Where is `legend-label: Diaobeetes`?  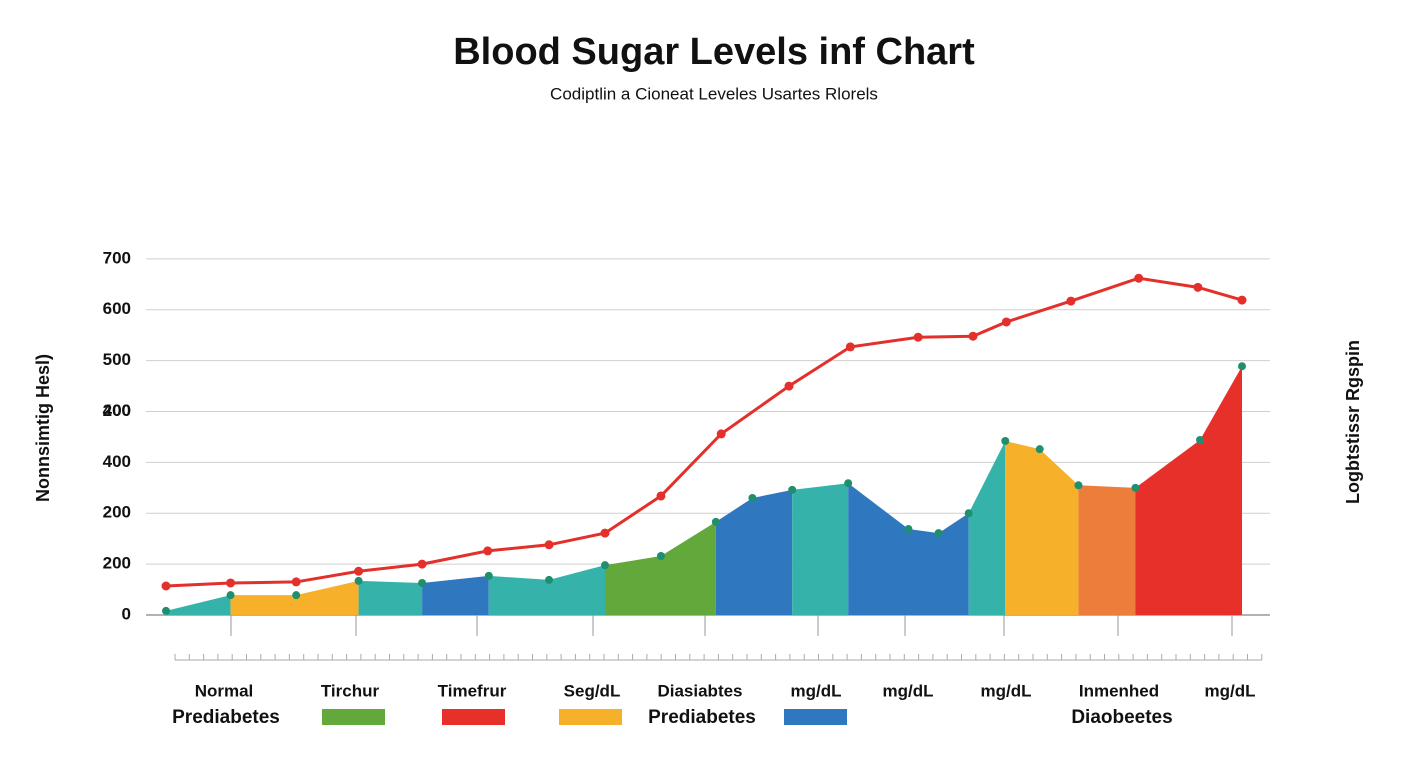
legend-label: Diaobeetes is located at coordinates (1121, 717).